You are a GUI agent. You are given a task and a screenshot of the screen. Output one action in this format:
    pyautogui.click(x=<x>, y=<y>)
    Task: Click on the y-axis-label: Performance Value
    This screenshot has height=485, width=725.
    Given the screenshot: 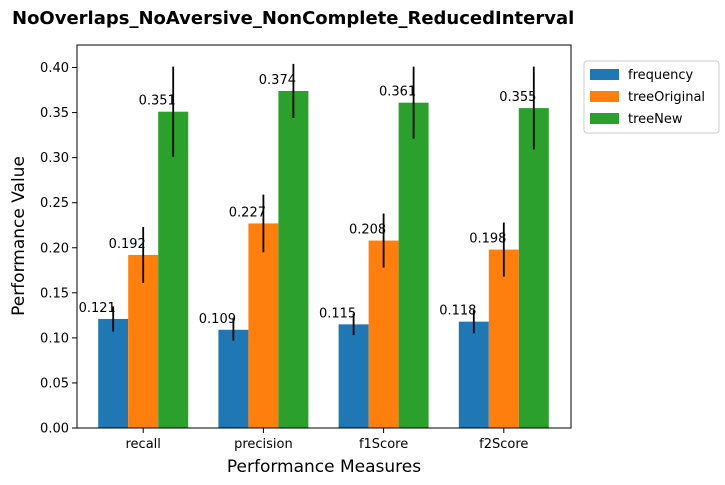 What is the action you would take?
    pyautogui.click(x=19, y=236)
    